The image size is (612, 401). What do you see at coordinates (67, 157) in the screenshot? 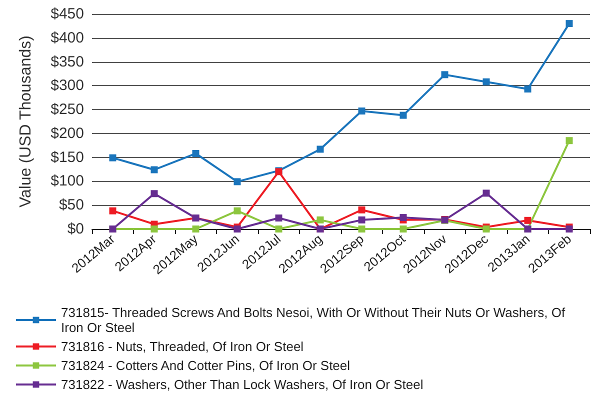
I see `y-tick-label: $150` at bounding box center [67, 157].